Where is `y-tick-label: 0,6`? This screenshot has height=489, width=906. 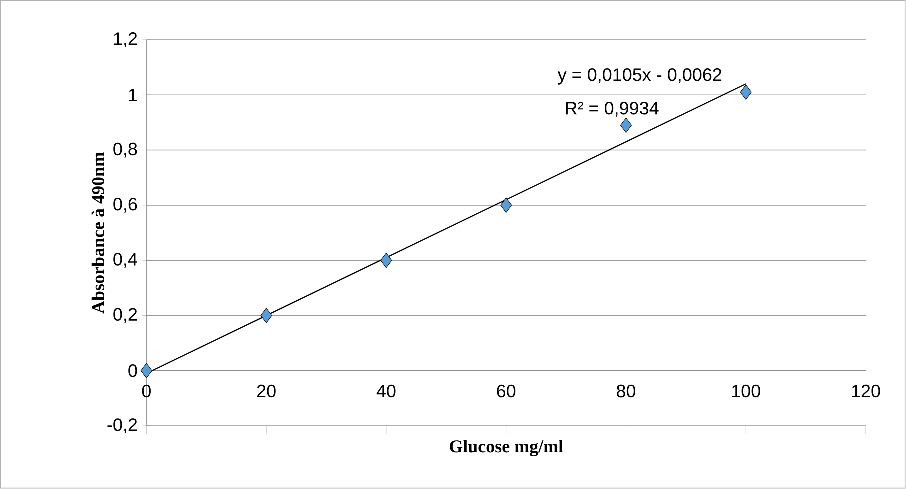
y-tick-label: 0,6 is located at coordinates (126, 205).